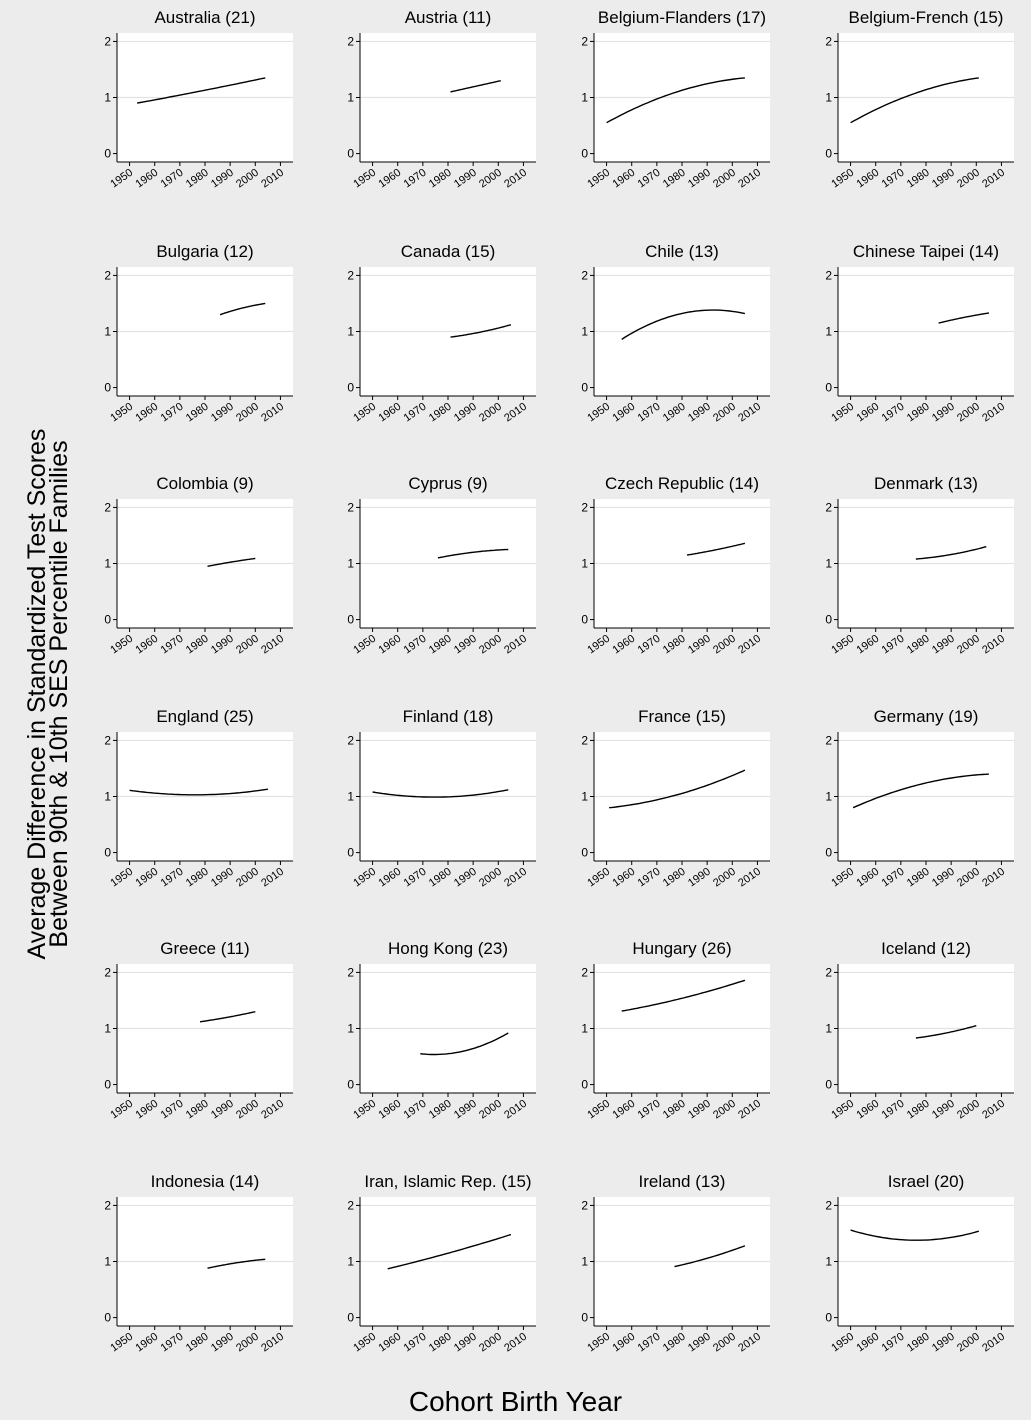  What do you see at coordinates (681, 948) in the screenshot?
I see `panel-title: Hungary (26)` at bounding box center [681, 948].